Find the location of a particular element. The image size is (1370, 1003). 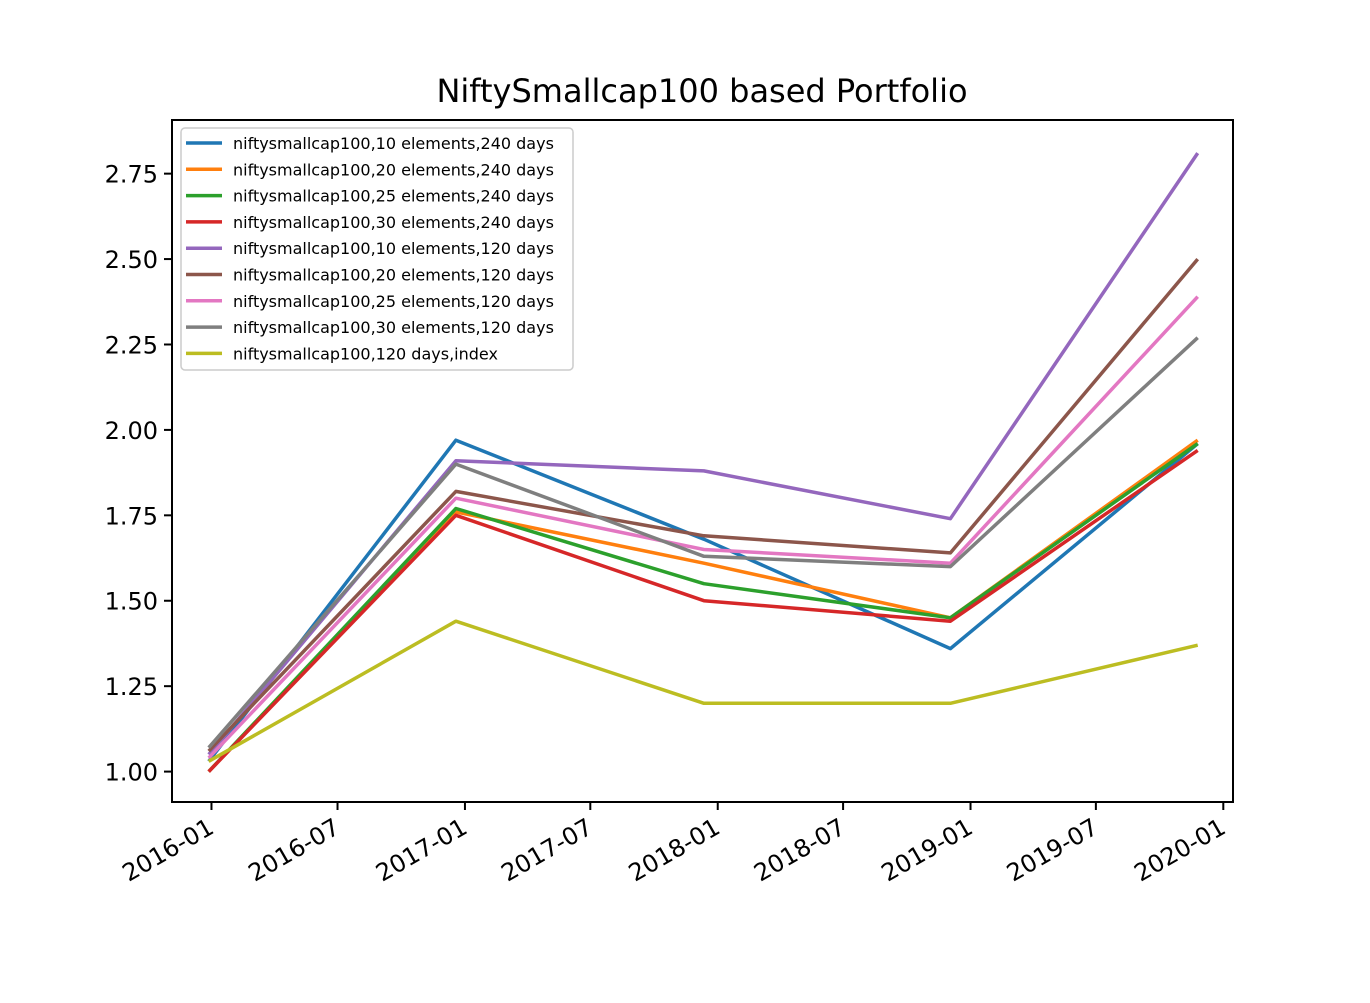

series-line is located at coordinates (703, 691).